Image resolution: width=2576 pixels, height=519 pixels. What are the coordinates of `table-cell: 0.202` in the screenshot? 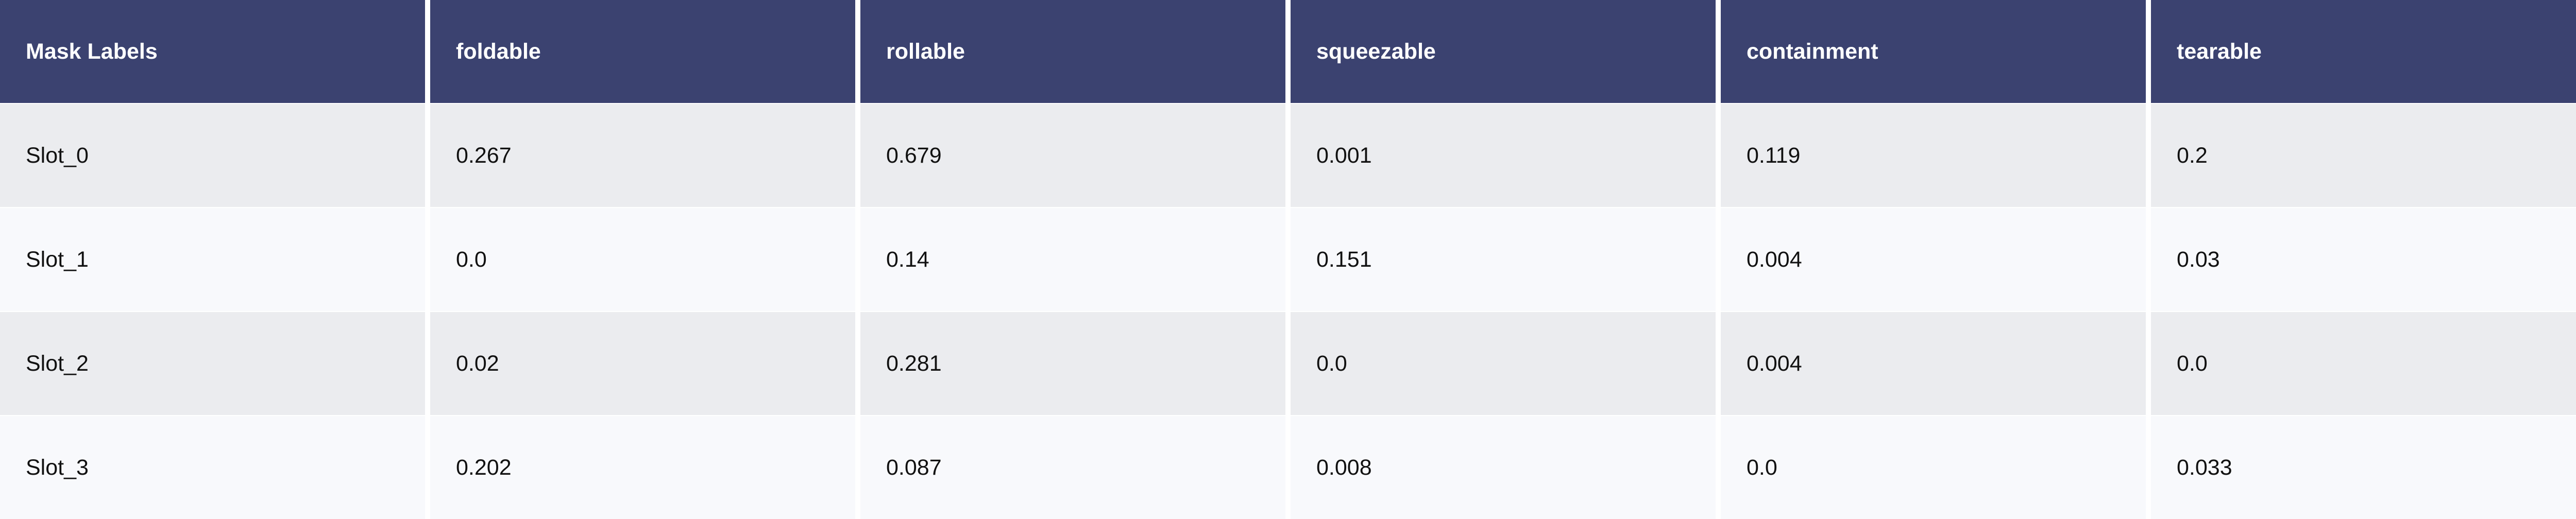 It's located at (642, 467).